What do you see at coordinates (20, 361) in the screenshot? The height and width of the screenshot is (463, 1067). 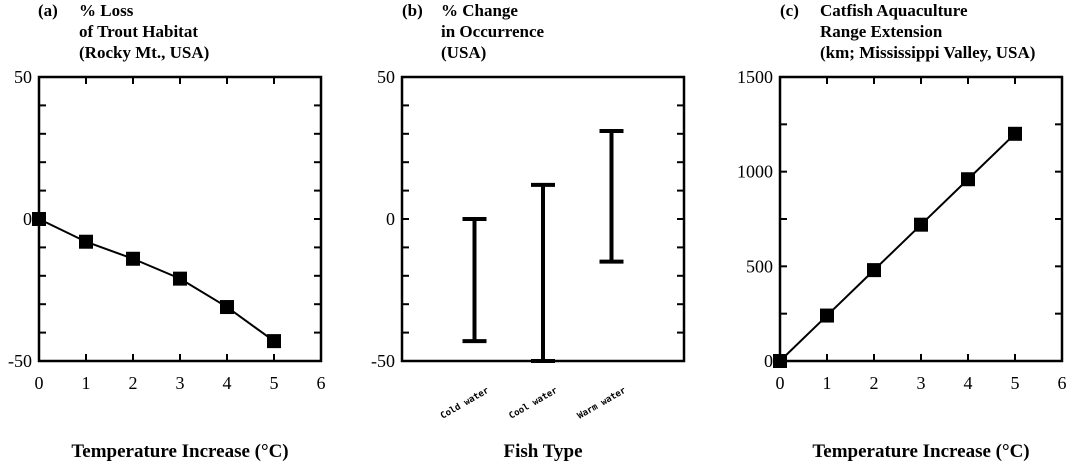 I see `panel-a-y-tick-label: -50` at bounding box center [20, 361].